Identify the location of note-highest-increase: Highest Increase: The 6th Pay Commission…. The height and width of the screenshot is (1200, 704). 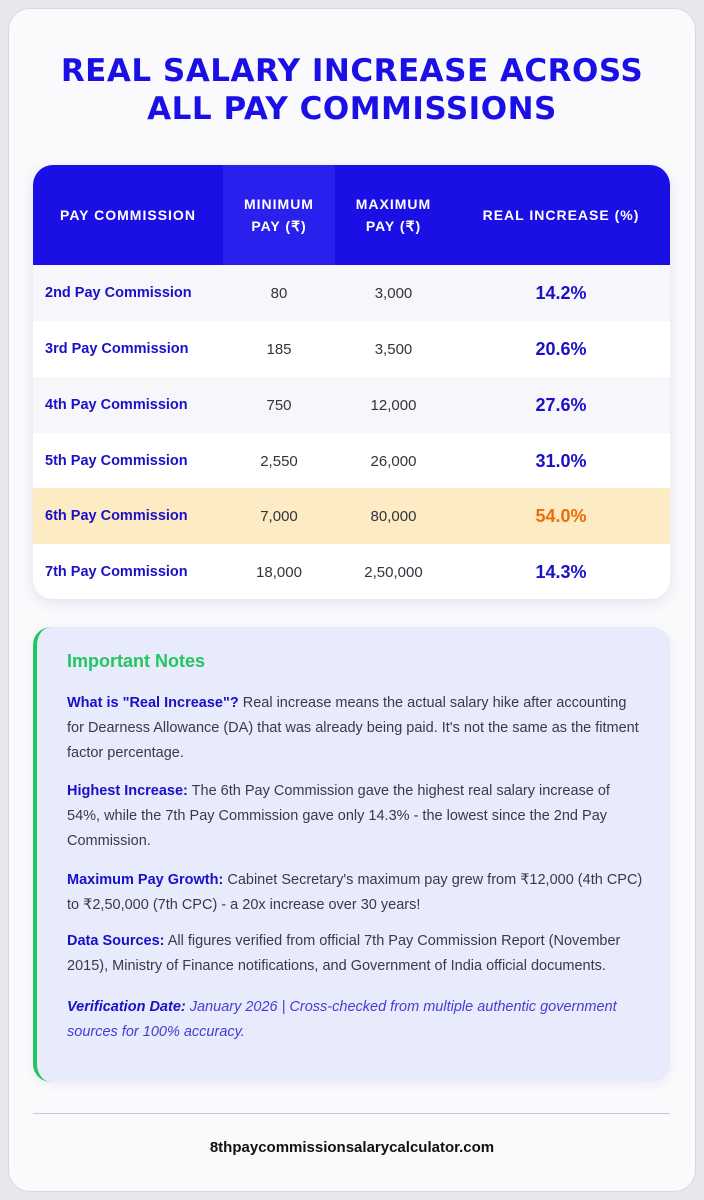
(357, 816).